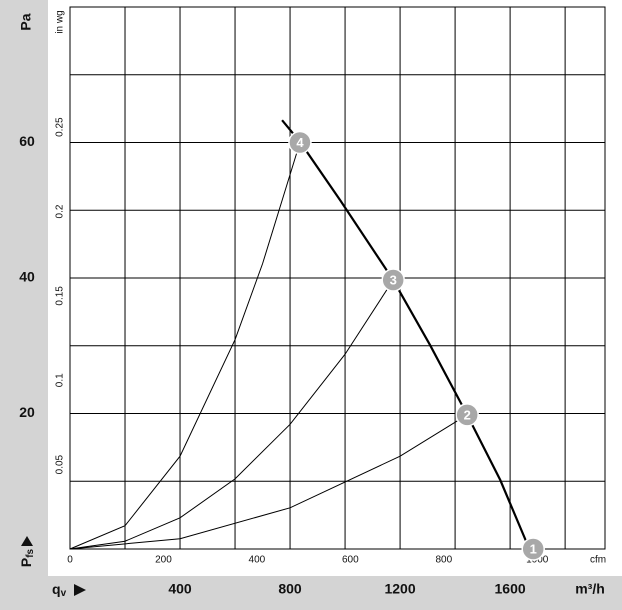 Image resolution: width=622 pixels, height=610 pixels. I want to click on point-label: 2, so click(467, 414).